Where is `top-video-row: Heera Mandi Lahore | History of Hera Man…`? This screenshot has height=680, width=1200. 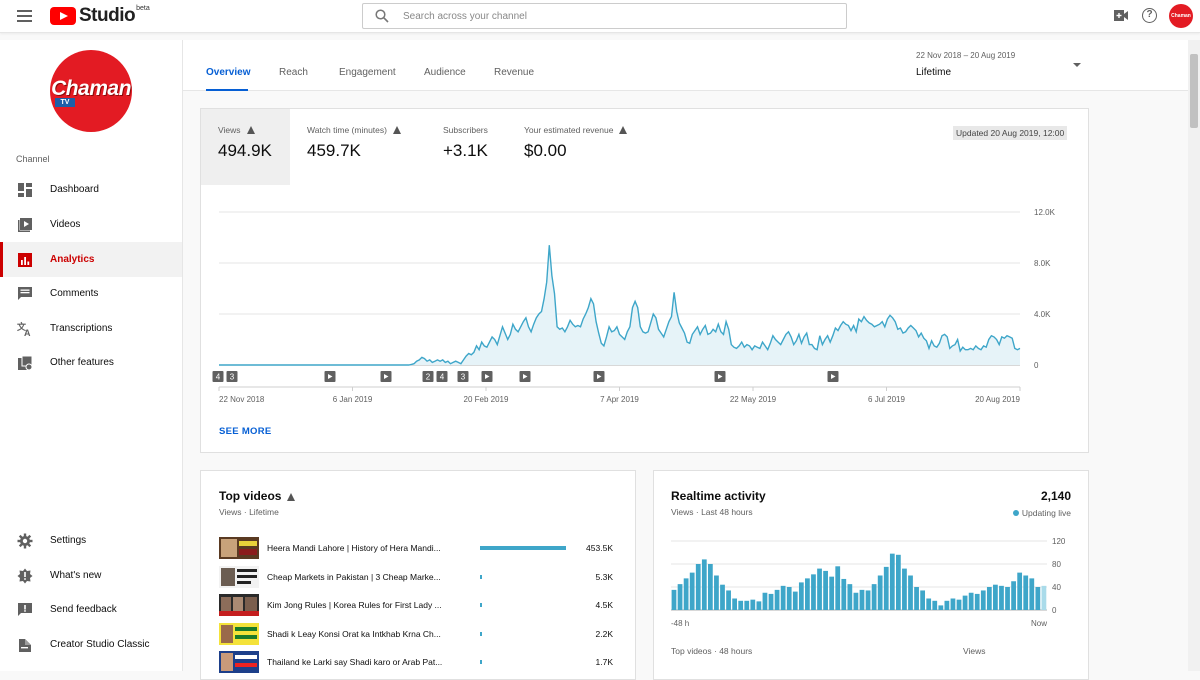
top-video-row: Heera Mandi Lahore | History of Hera Man… is located at coordinates (419, 548).